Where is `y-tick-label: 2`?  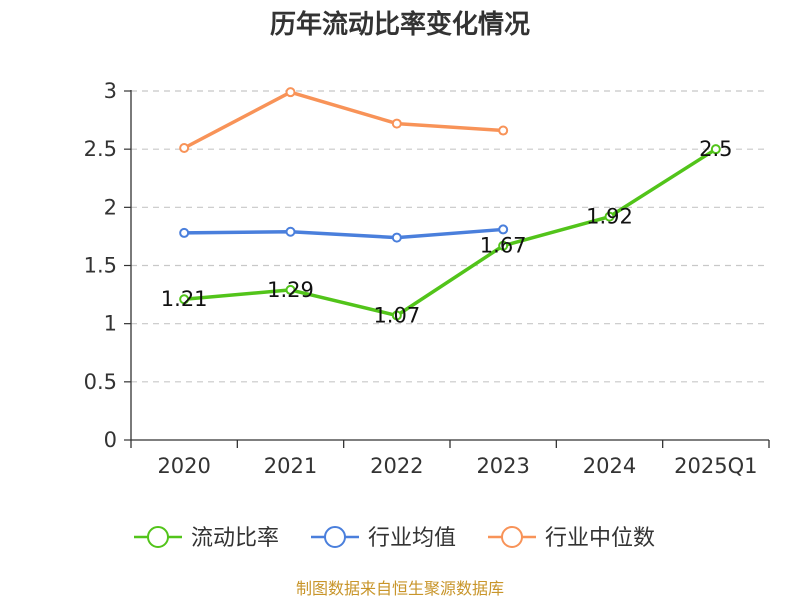
y-tick-label: 2 is located at coordinates (110, 207).